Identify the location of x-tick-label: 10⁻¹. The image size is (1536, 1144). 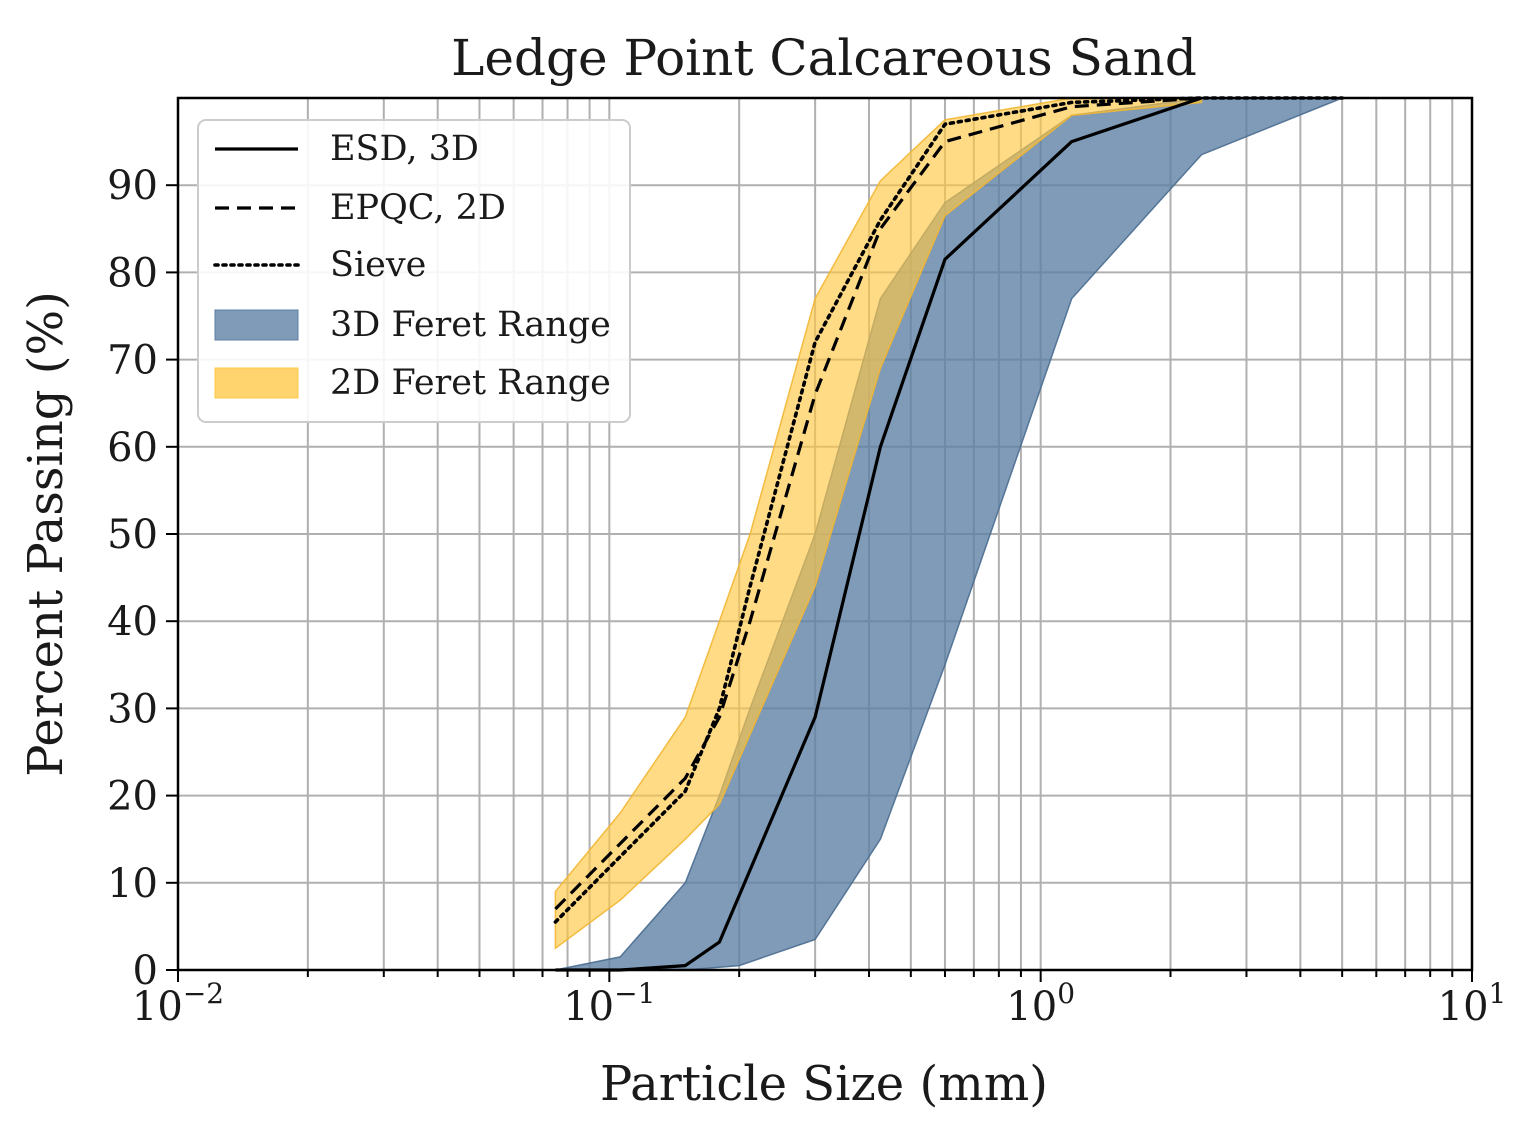
(609, 1003).